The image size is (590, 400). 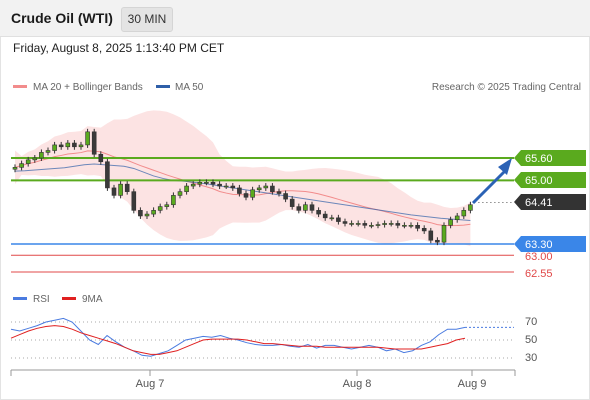 I want to click on rsi-gridlines, so click(x=263, y=340).